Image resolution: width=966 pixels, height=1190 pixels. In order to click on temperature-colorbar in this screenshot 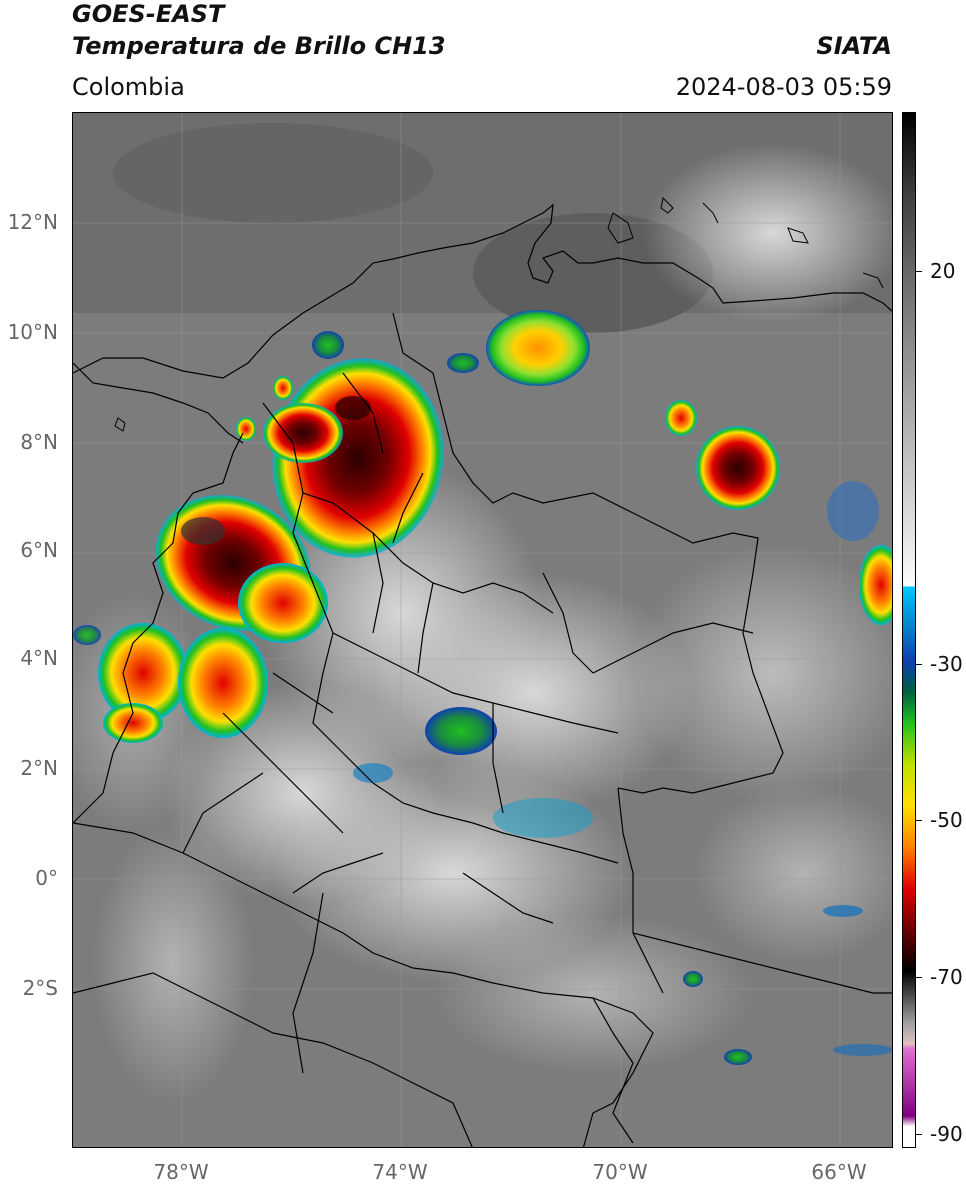, I will do `click(909, 630)`.